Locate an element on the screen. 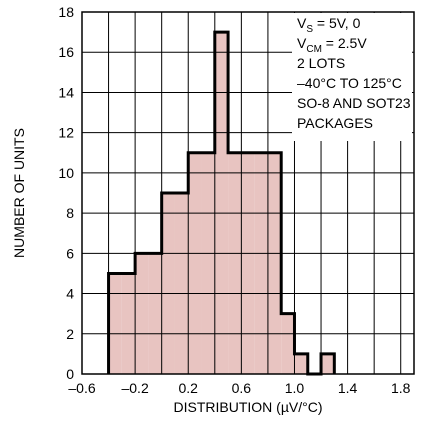 The image size is (432, 421). annotation-background is located at coordinates (352, 77).